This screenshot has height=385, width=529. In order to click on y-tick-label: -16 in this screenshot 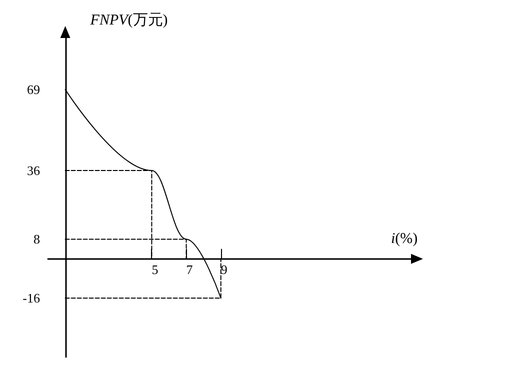, I will do `click(31, 298)`.